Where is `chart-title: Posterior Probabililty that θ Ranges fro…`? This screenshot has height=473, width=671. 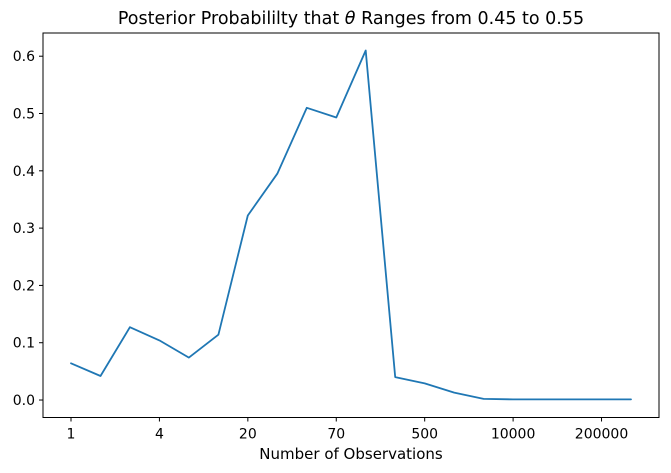
chart-title: Posterior Probabililty that θ Ranges fro… is located at coordinates (351, 19).